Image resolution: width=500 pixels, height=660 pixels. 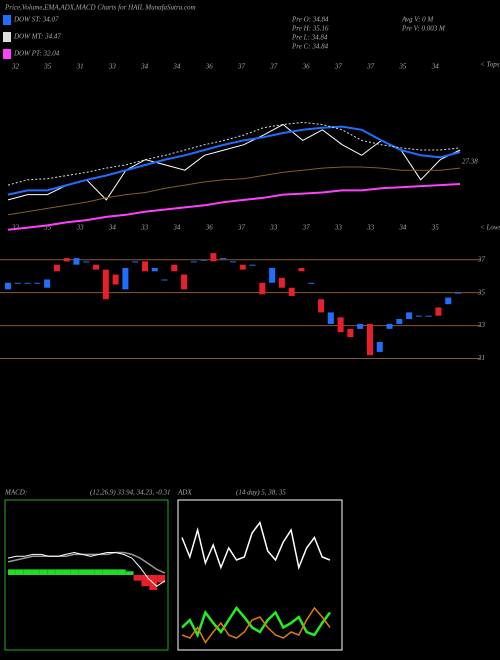 What do you see at coordinates (481, 358) in the screenshot?
I see `y-tick-label: 31` at bounding box center [481, 358].